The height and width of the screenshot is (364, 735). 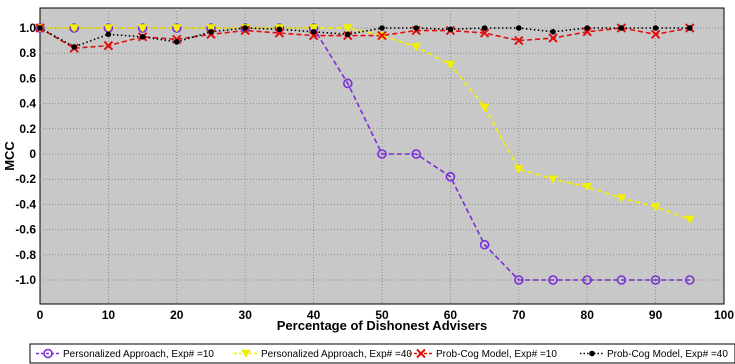 What do you see at coordinates (246, 315) in the screenshot?
I see `x-tick-label: 30` at bounding box center [246, 315].